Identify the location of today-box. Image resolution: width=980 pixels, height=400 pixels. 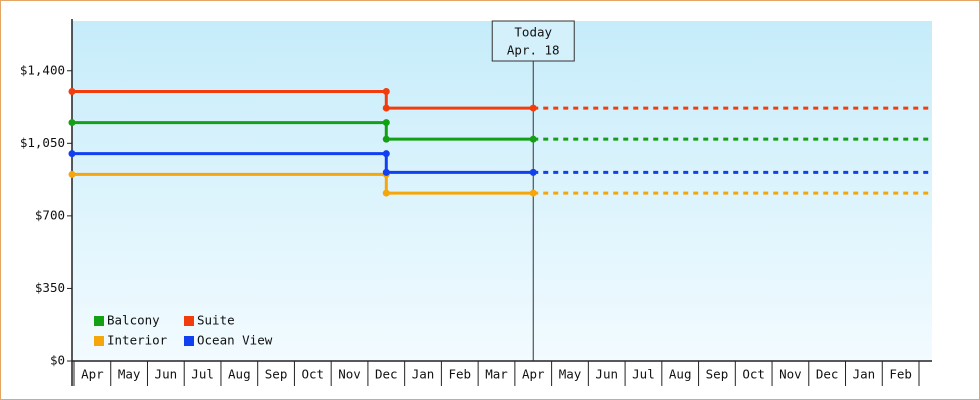
(533, 41).